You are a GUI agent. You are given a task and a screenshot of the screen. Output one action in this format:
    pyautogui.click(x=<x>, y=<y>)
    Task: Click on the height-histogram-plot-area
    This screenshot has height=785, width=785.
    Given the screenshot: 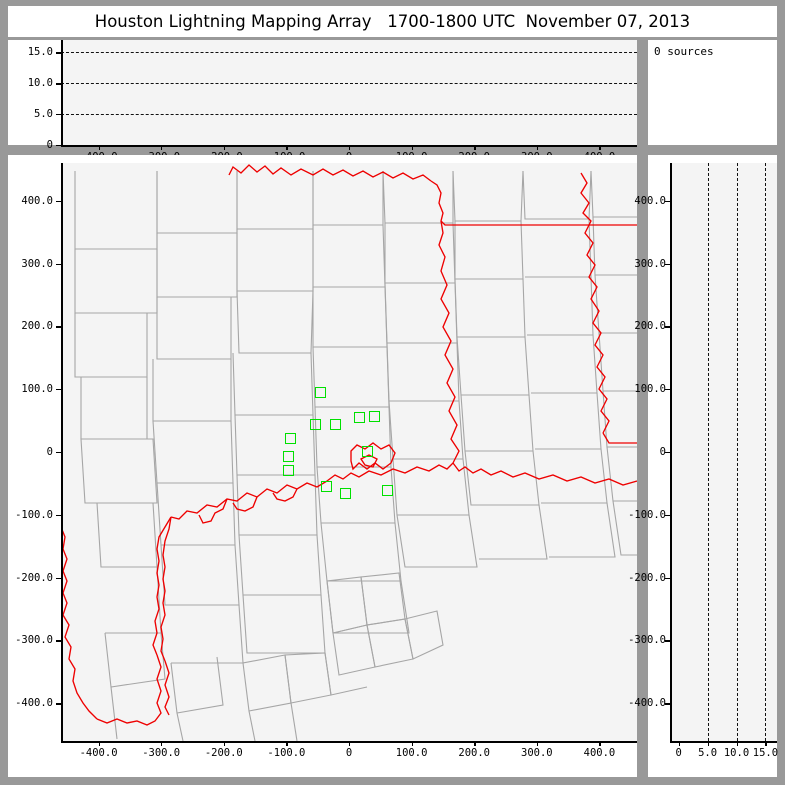 What is the action you would take?
    pyautogui.click(x=723, y=452)
    